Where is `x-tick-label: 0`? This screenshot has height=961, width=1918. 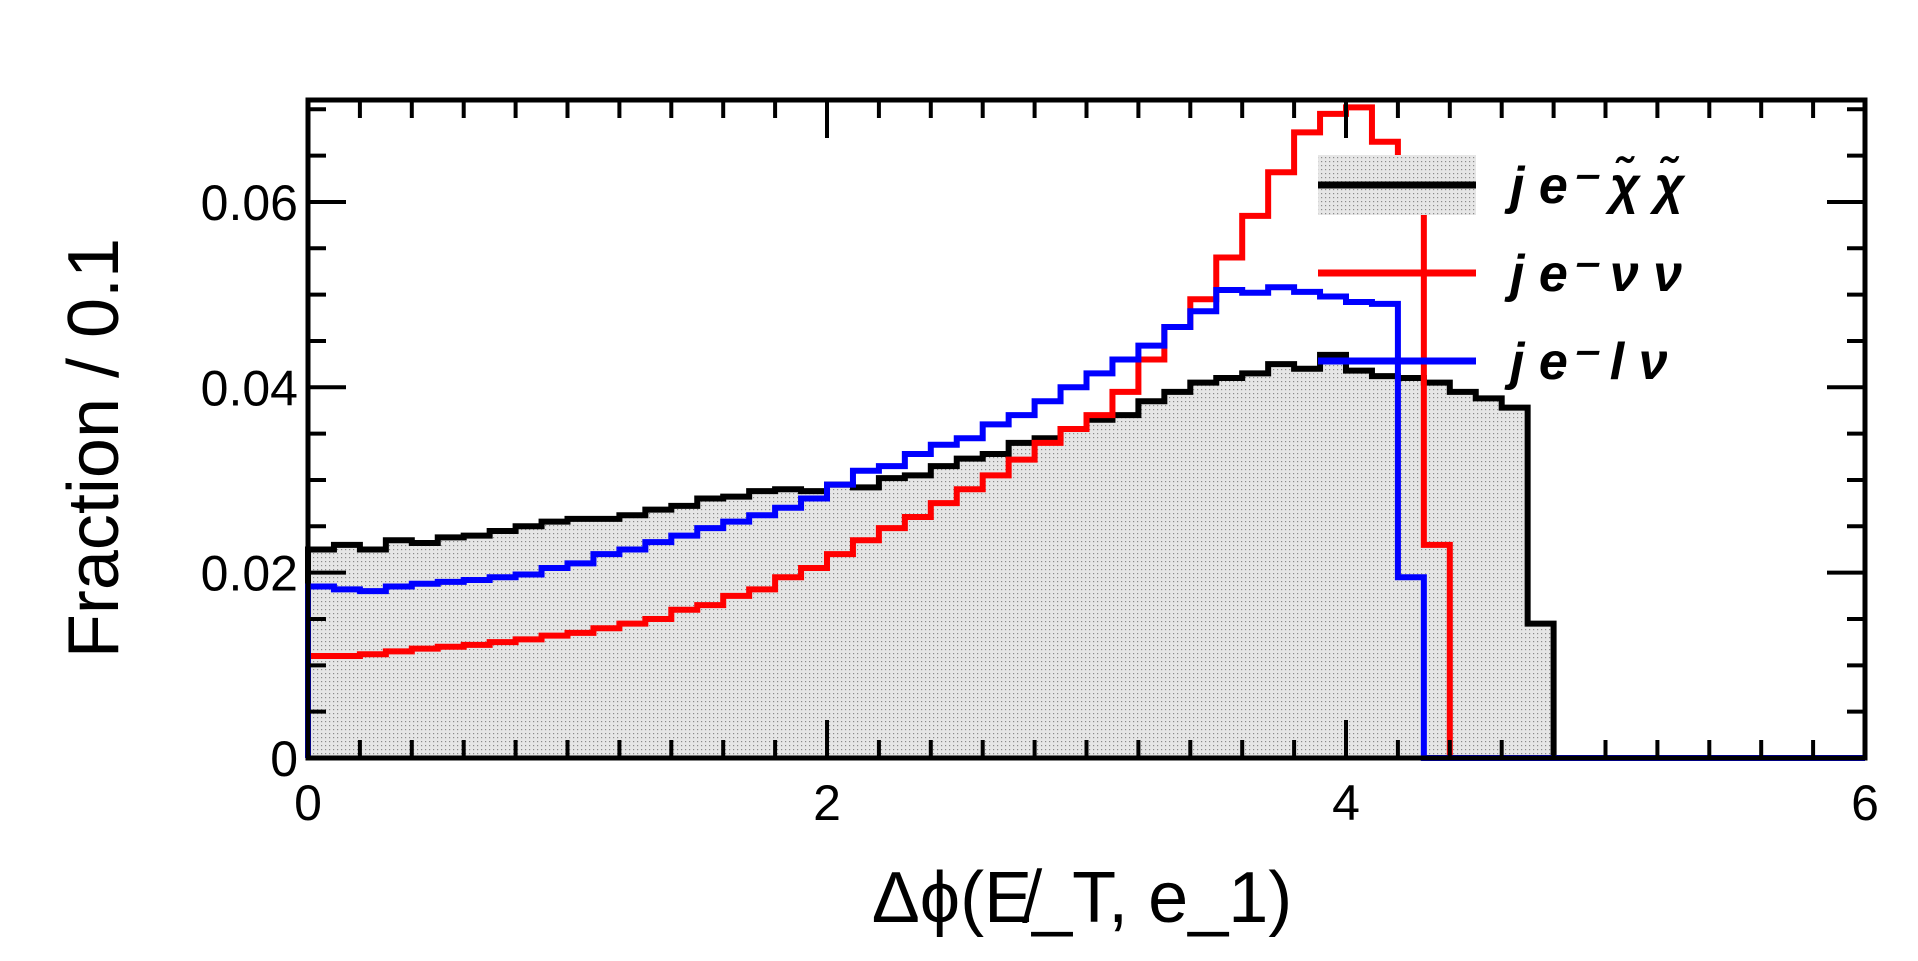 x-tick-label: 0 is located at coordinates (308, 803).